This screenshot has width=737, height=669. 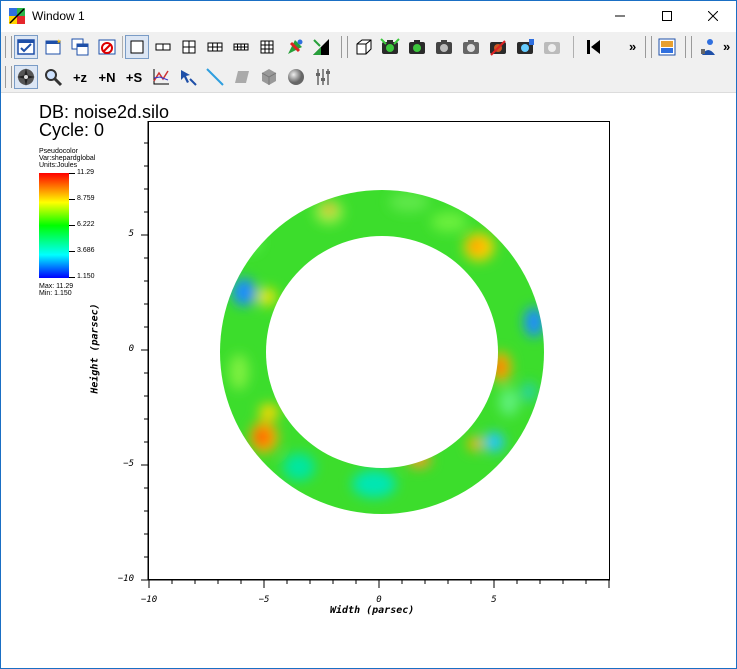 I want to click on sliders-icon, so click(x=323, y=77).